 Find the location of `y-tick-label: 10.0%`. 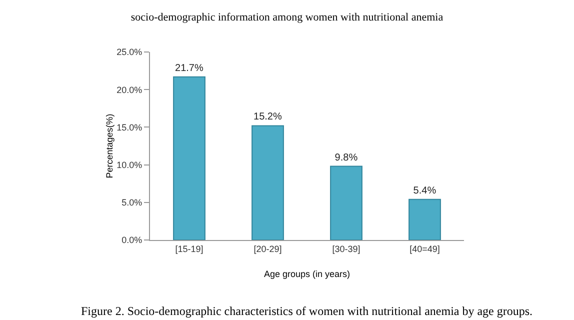

y-tick-label: 10.0% is located at coordinates (129, 165).